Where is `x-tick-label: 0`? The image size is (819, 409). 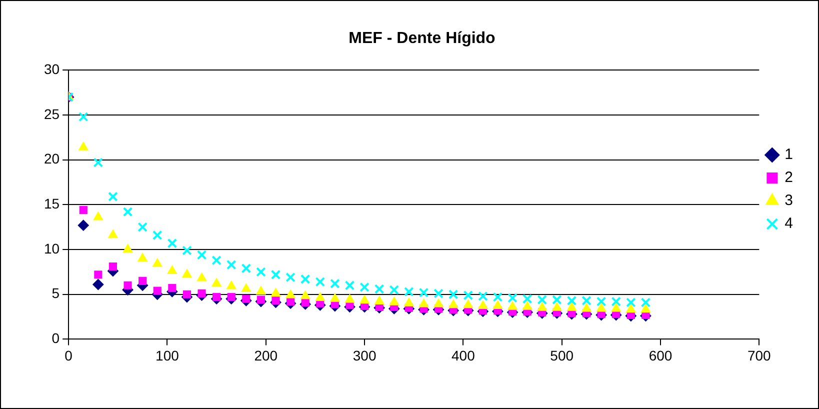
x-tick-label: 0 is located at coordinates (68, 355).